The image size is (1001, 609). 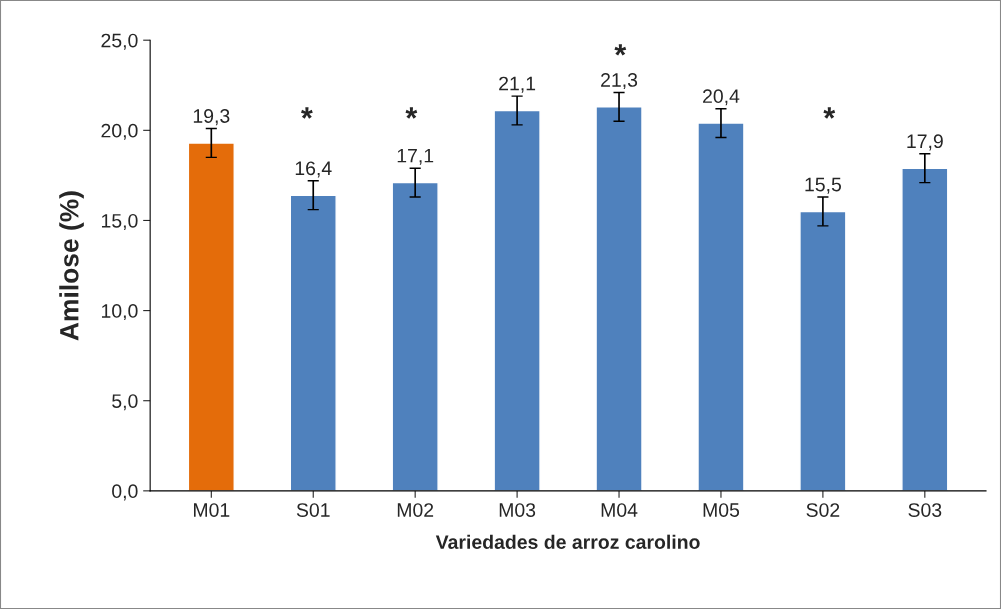 I want to click on x-axis-title: Variedades de arroz carolino, so click(x=567, y=541).